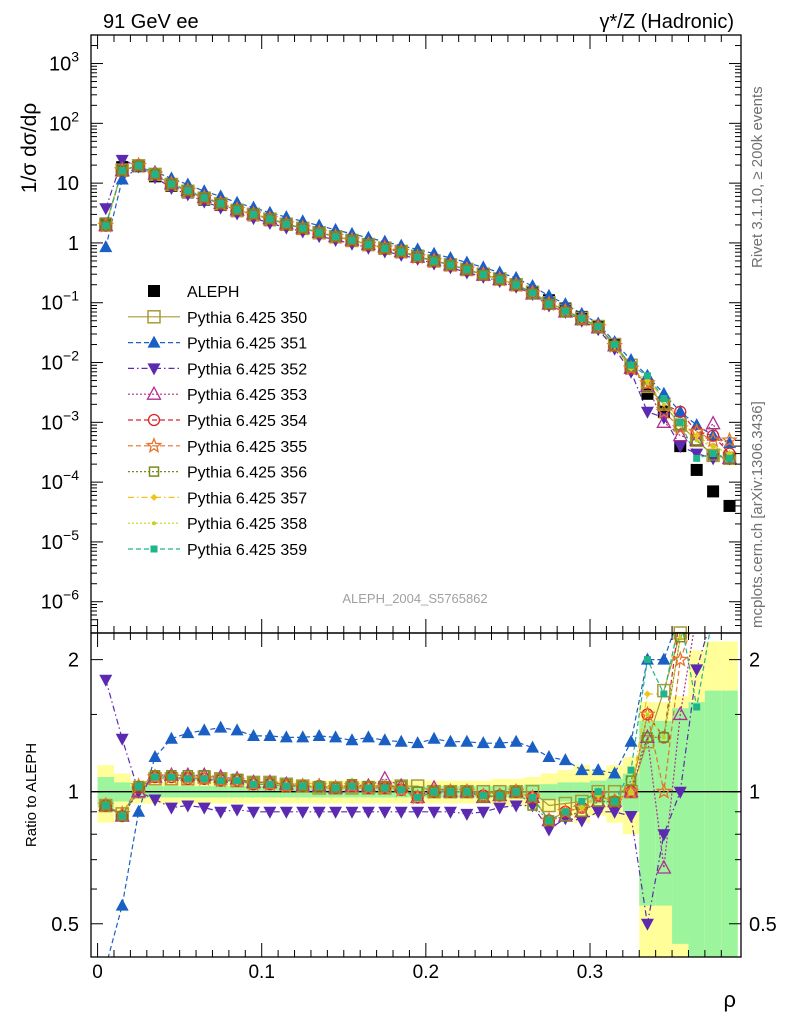  What do you see at coordinates (261, 972) in the screenshot?
I see `ratio-x-tick-label: 0.1` at bounding box center [261, 972].